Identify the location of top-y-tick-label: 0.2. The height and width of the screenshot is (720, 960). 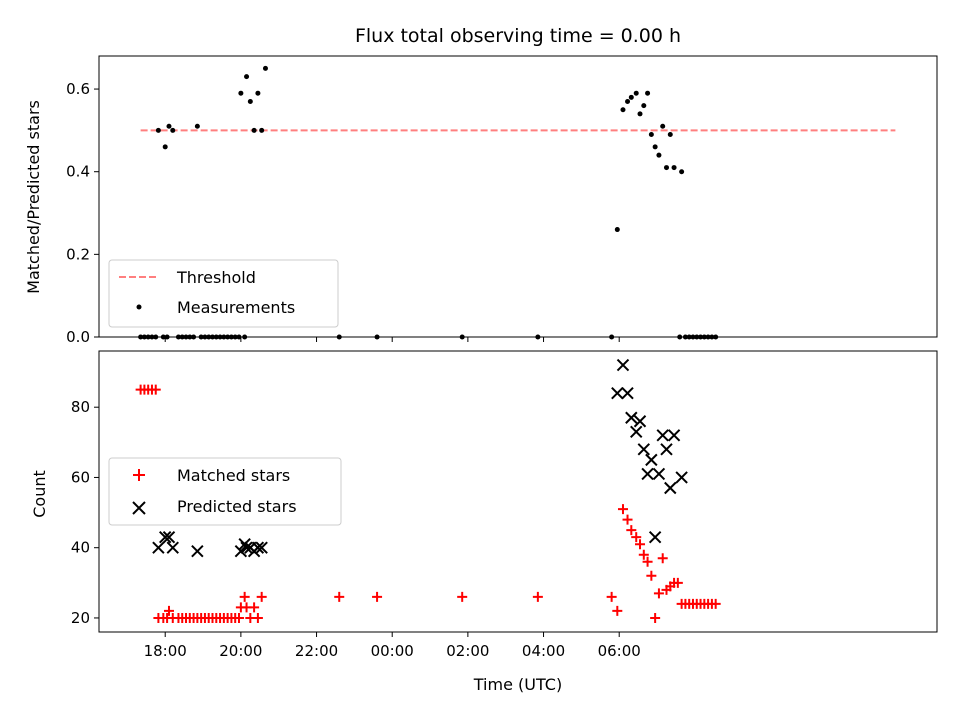
(78, 254).